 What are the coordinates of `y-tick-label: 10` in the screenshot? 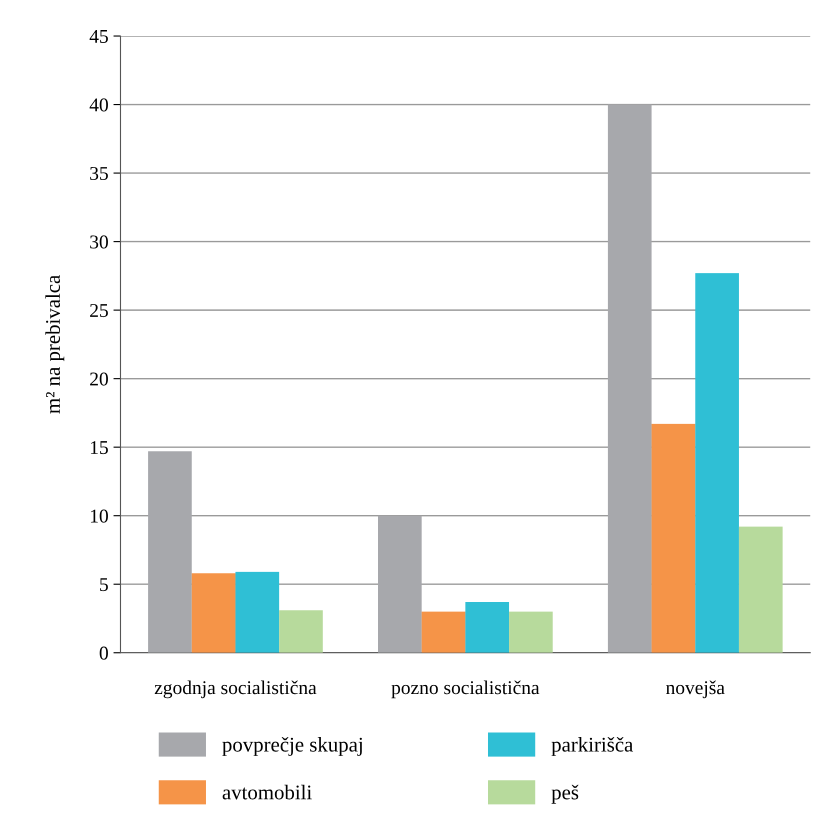 It's located at (99, 516).